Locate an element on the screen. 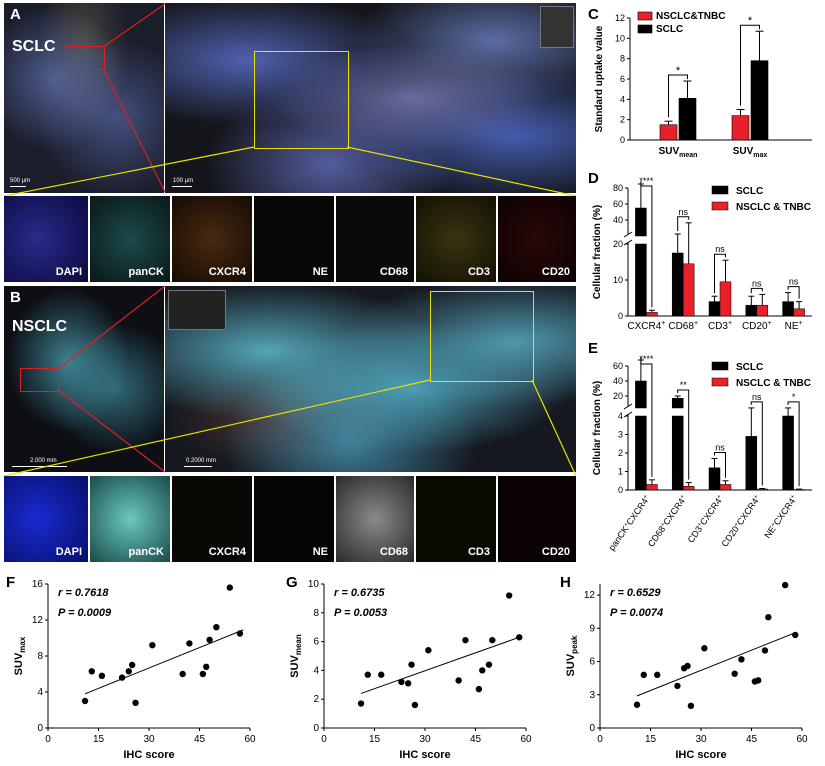  panel-b-channel-cd68: CD68 is located at coordinates (375, 519).